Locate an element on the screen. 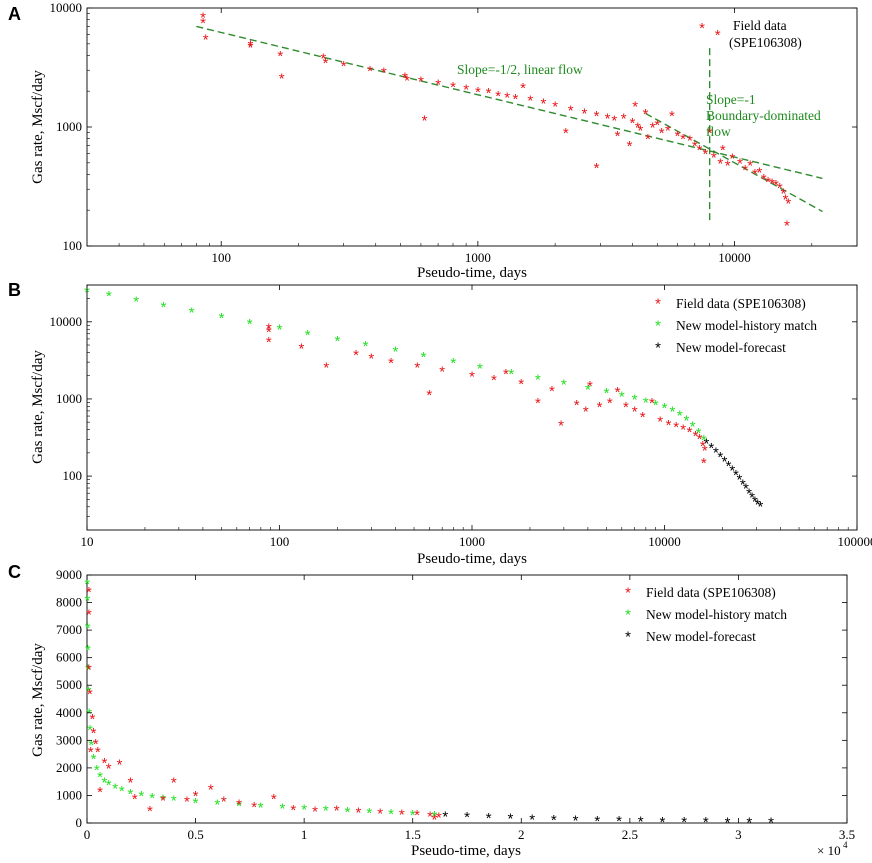 This screenshot has width=872, height=863. annotation-slope-one-l2: Boundary-dominated is located at coordinates (763, 115).